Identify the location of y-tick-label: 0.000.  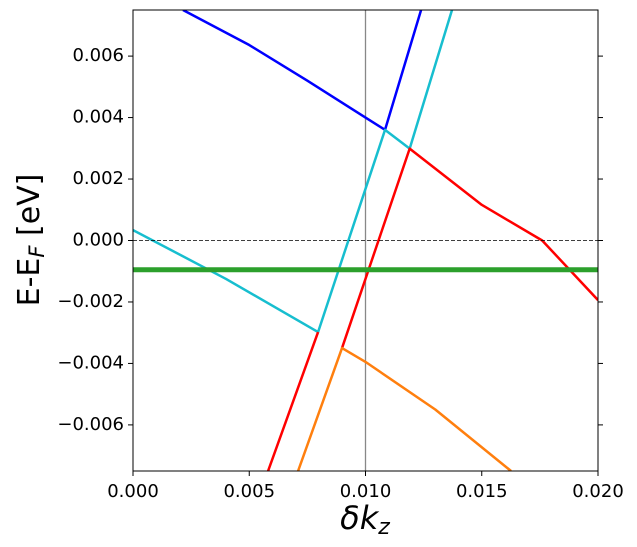
(98, 240).